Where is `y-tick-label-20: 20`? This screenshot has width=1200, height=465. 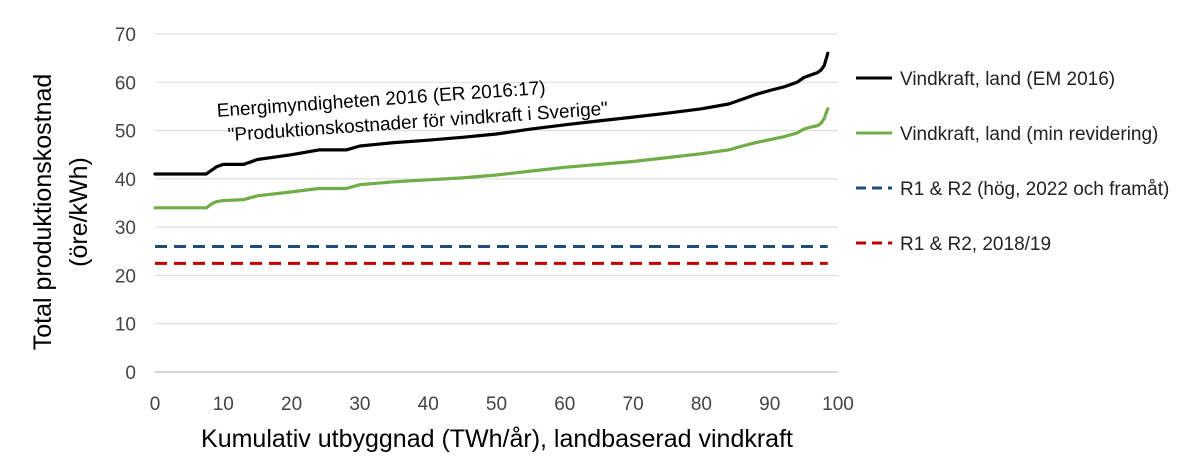
y-tick-label-20: 20 is located at coordinates (125, 276).